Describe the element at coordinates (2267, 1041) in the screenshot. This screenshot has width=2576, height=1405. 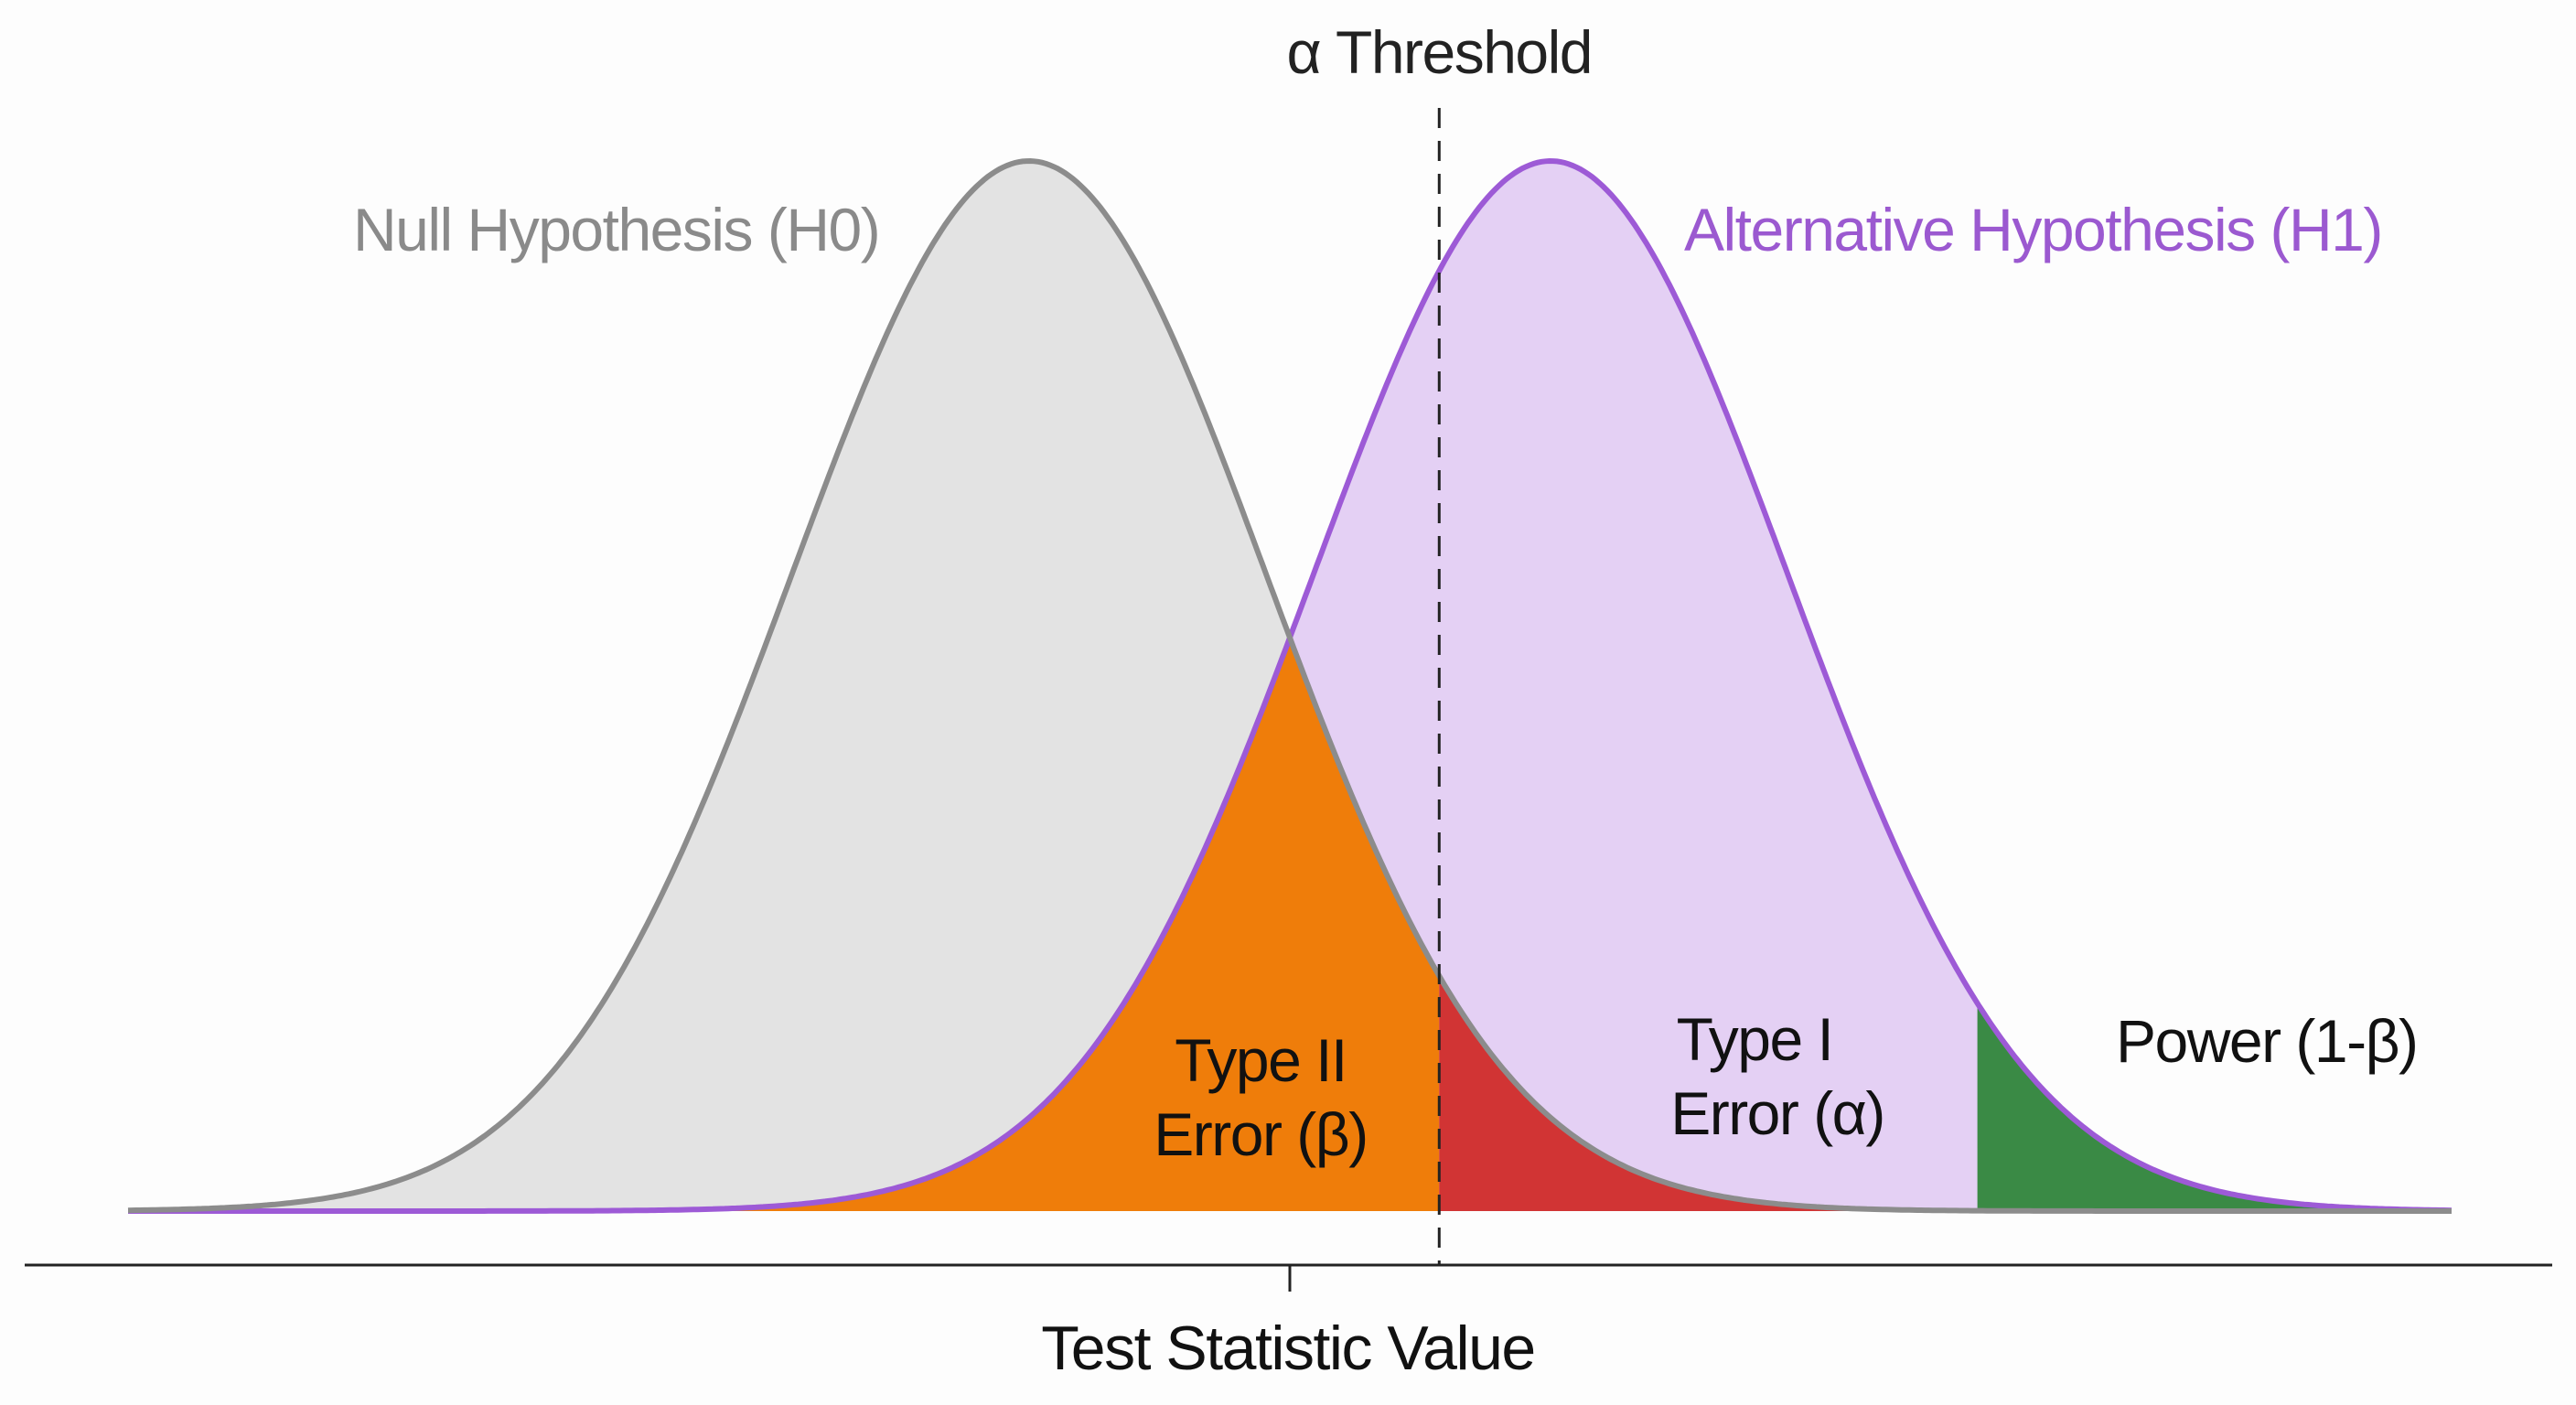
I see `power-label: Power (1-β)` at that location.